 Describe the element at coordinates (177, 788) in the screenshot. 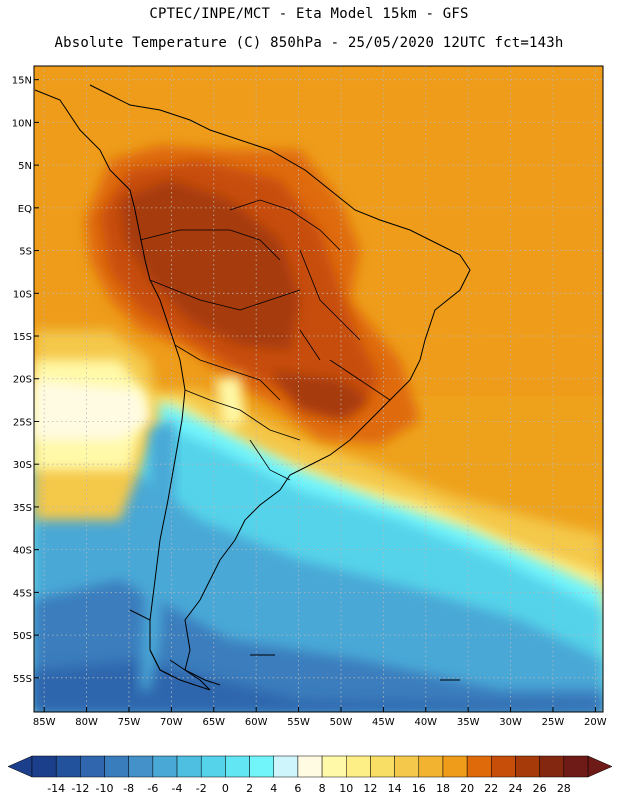

I see `colorbar-label: -4` at that location.